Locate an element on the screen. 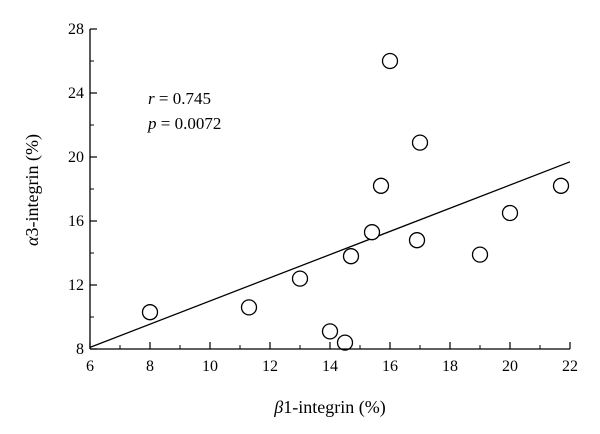 The width and height of the screenshot is (600, 434). y-tick-label: 24 is located at coordinates (76, 93).